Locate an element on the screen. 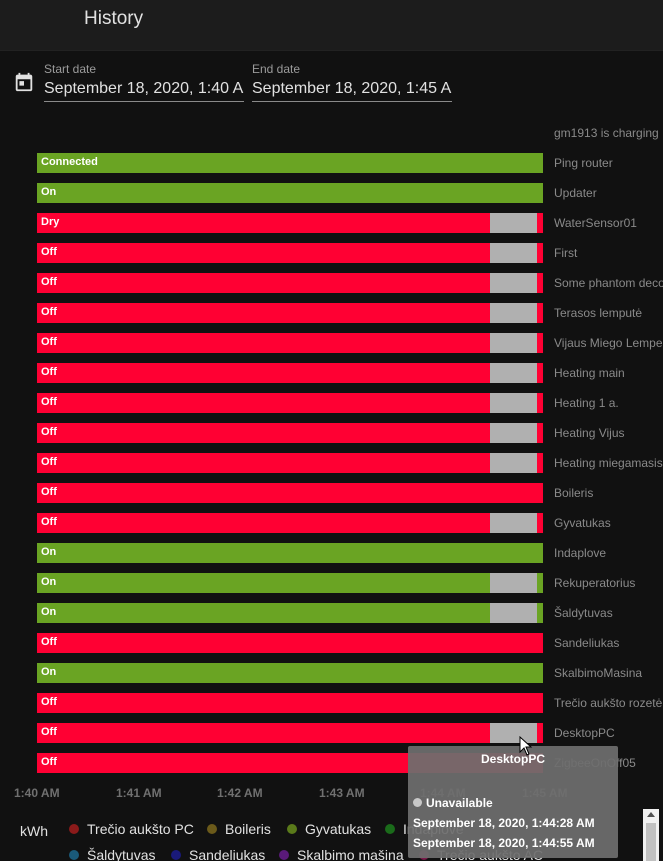  state-segment: Dry is located at coordinates (263, 223).